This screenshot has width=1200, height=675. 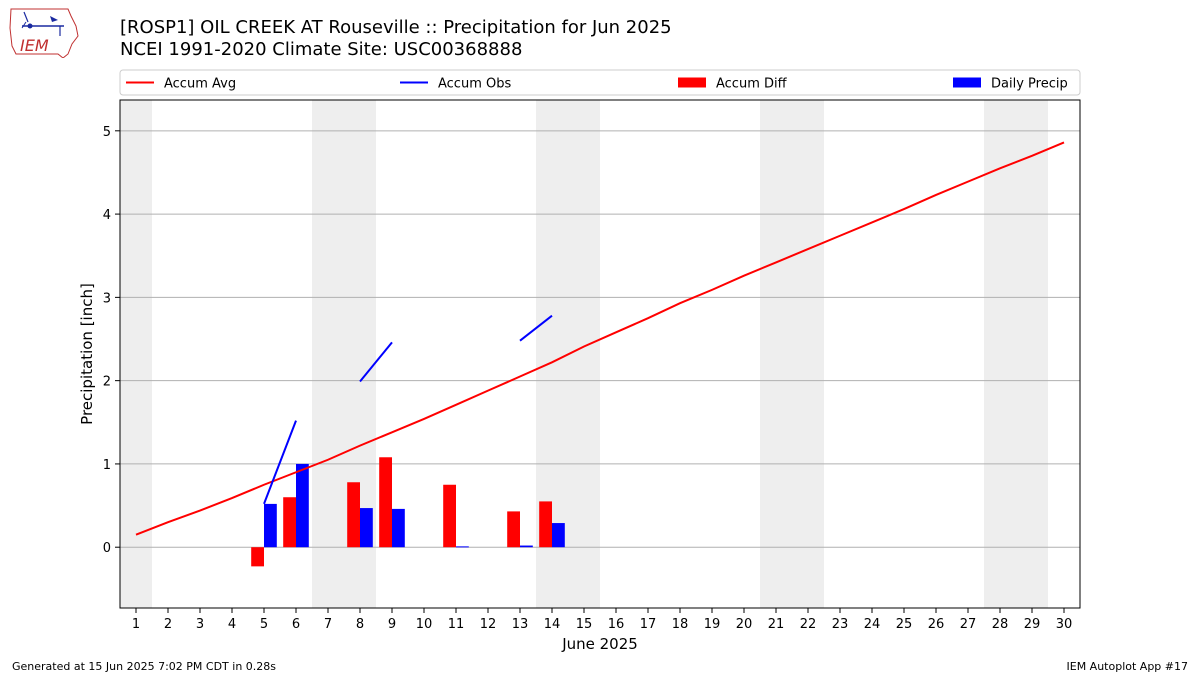 I want to click on y-tick-label-3: 3, so click(x=107, y=298).